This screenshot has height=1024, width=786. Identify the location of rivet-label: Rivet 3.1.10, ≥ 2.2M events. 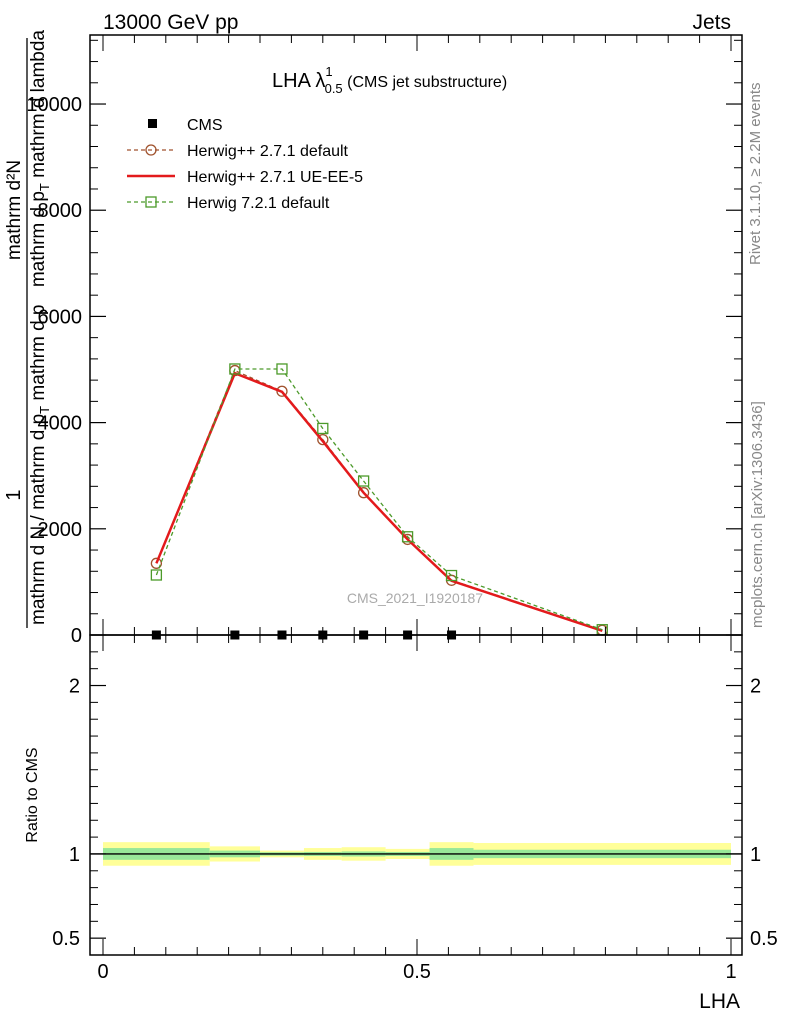
(755, 174).